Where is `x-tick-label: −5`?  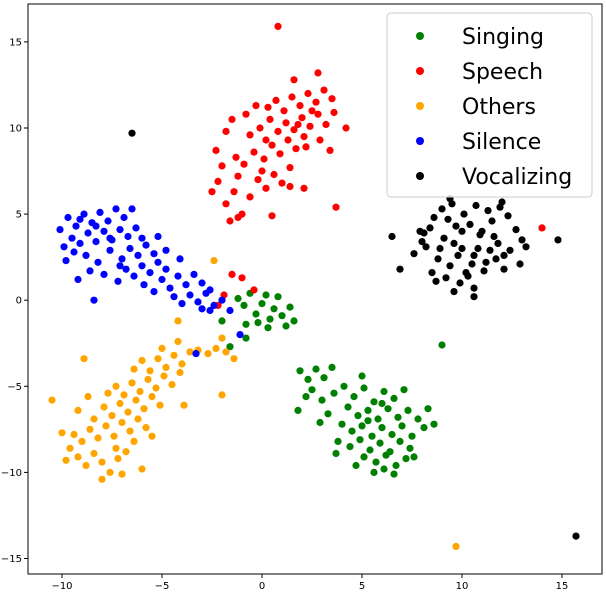 x-tick-label: −5 is located at coordinates (162, 586).